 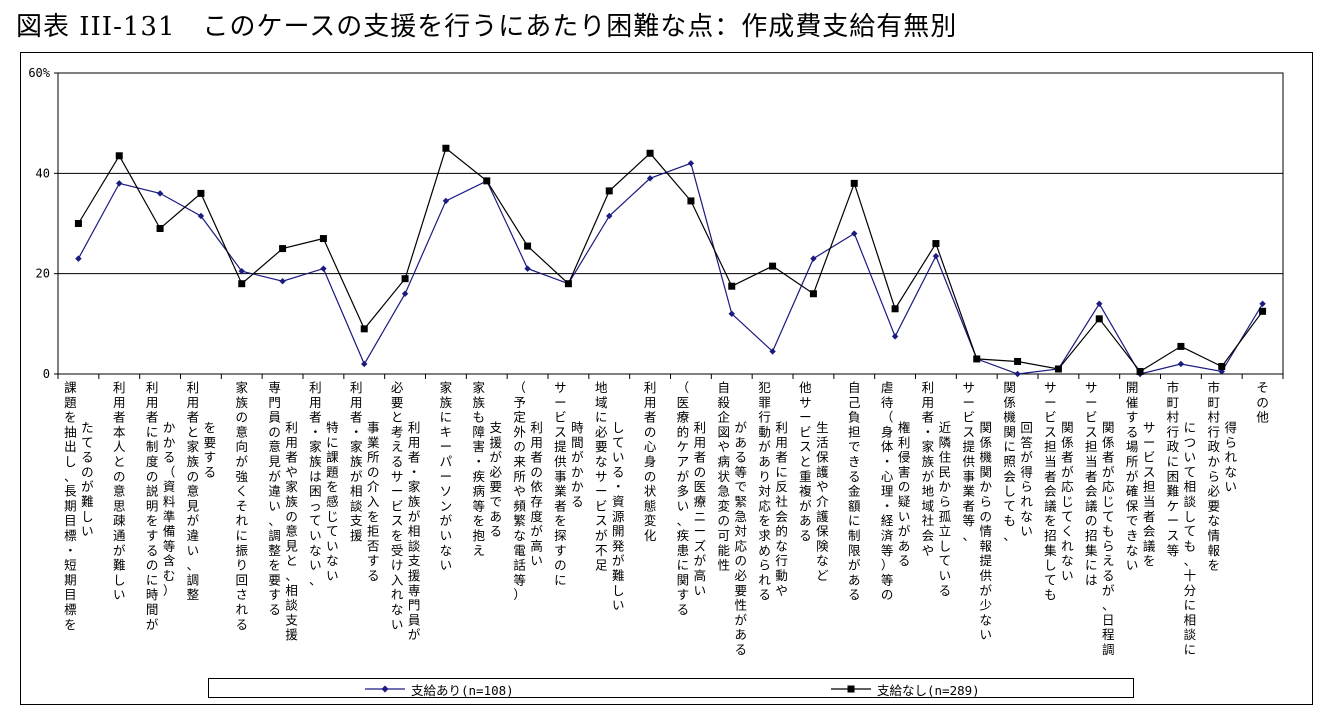 What do you see at coordinates (193, 461) in the screenshot?
I see `x-label-char: 族` at bounding box center [193, 461].